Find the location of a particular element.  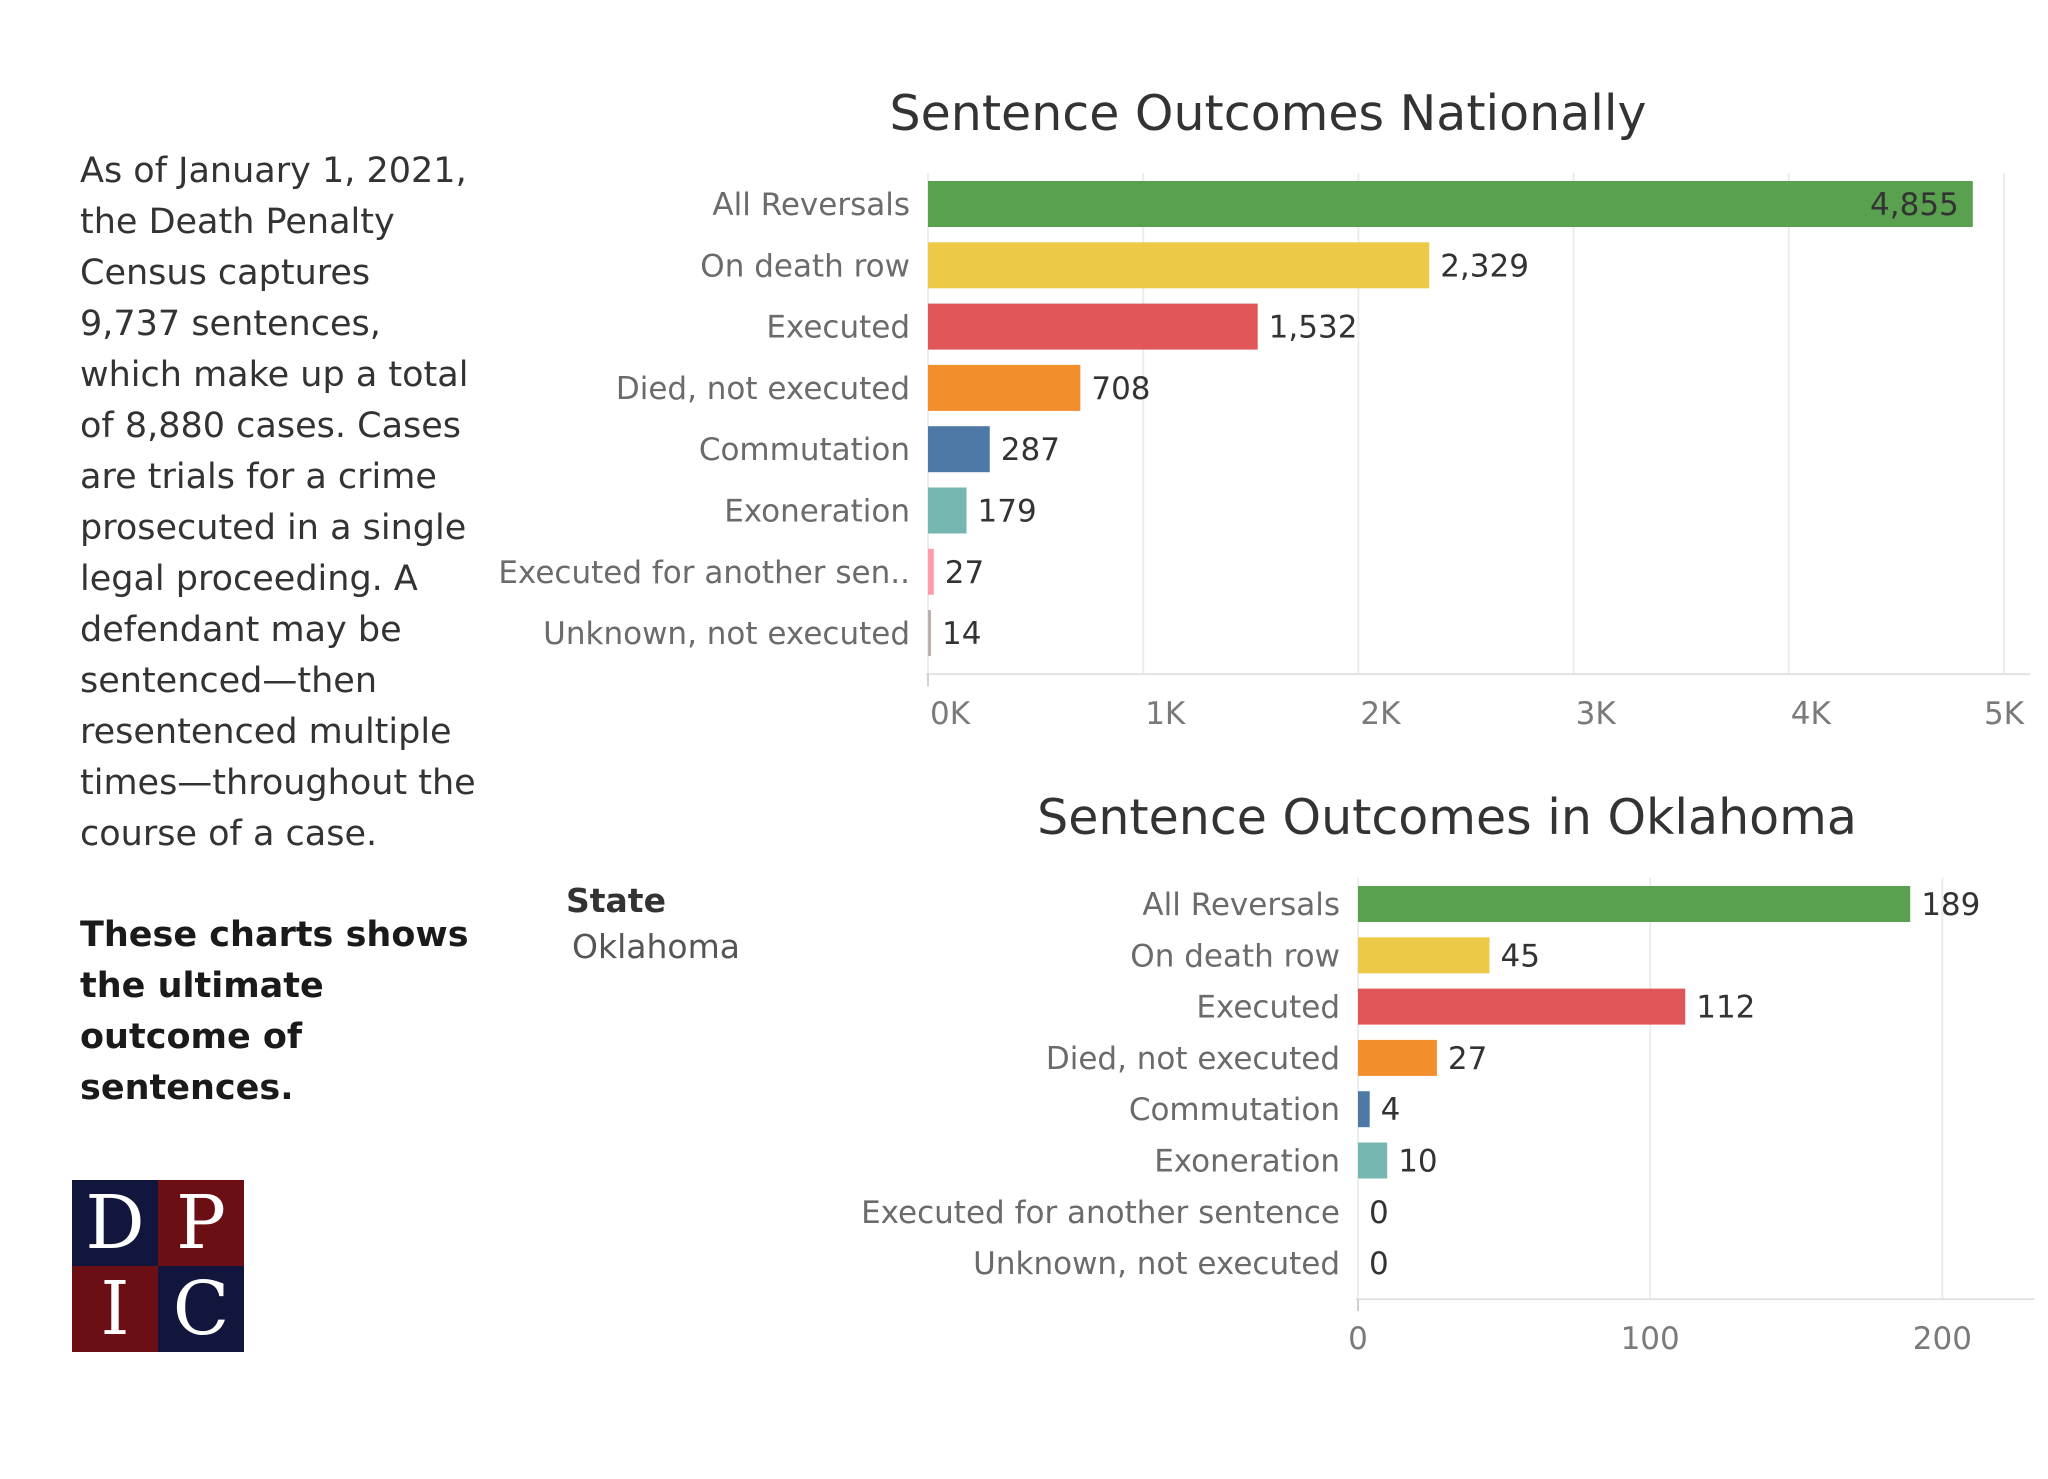

state-filter-value: Oklahoma is located at coordinates (656, 946).